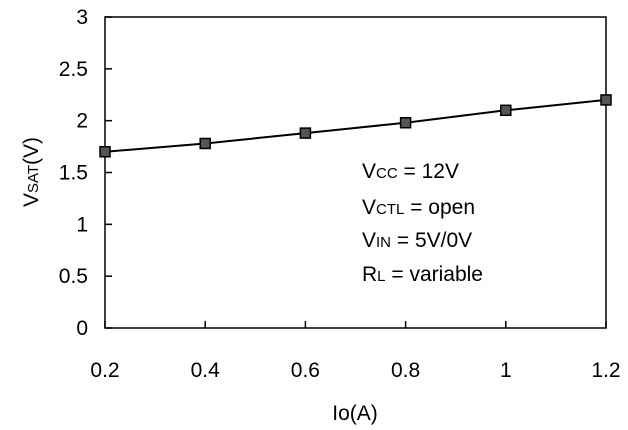  What do you see at coordinates (73, 69) in the screenshot?
I see `y-tick-label: 2.5` at bounding box center [73, 69].